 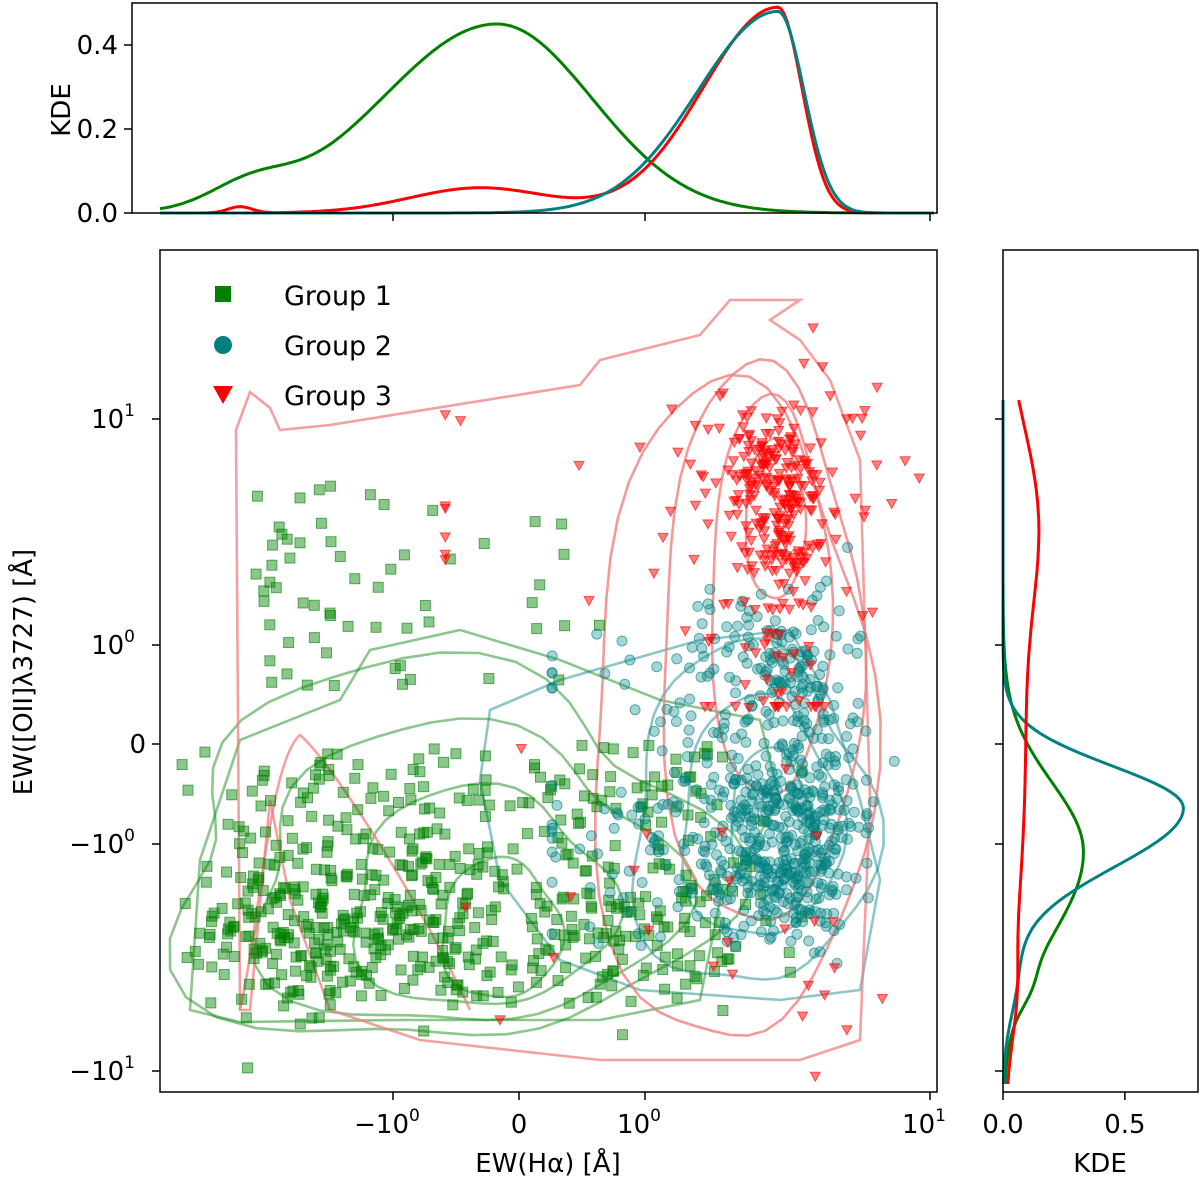 What do you see at coordinates (924, 1123) in the screenshot?
I see `main-x-tick-label: 101` at bounding box center [924, 1123].